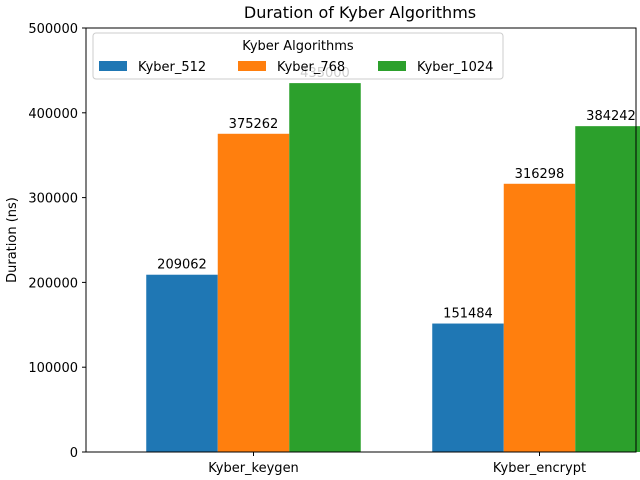 This screenshot has width=640, height=480. Describe the element at coordinates (253, 468) in the screenshot. I see `x-tick-label: Kyber_keygen` at that location.